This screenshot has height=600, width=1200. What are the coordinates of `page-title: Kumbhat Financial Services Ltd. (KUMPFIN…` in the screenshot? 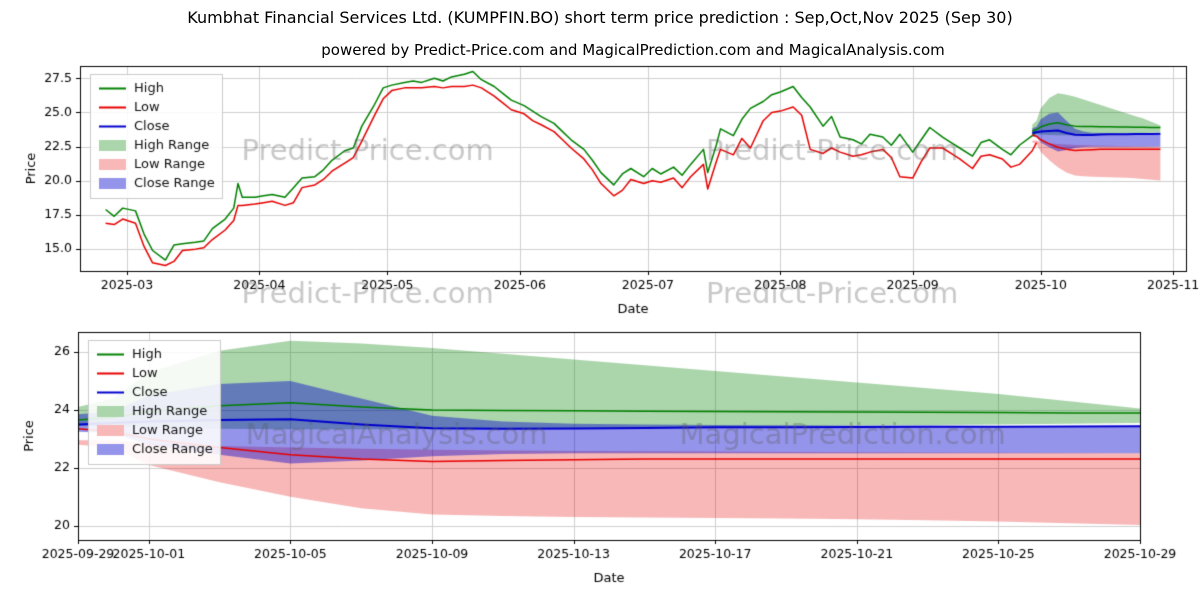 It's located at (600, 17).